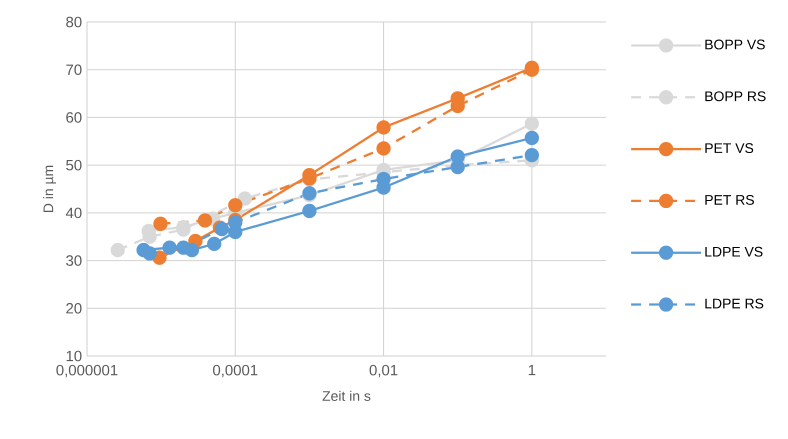  Describe the element at coordinates (74, 356) in the screenshot. I see `y-tick-label: 10` at that location.